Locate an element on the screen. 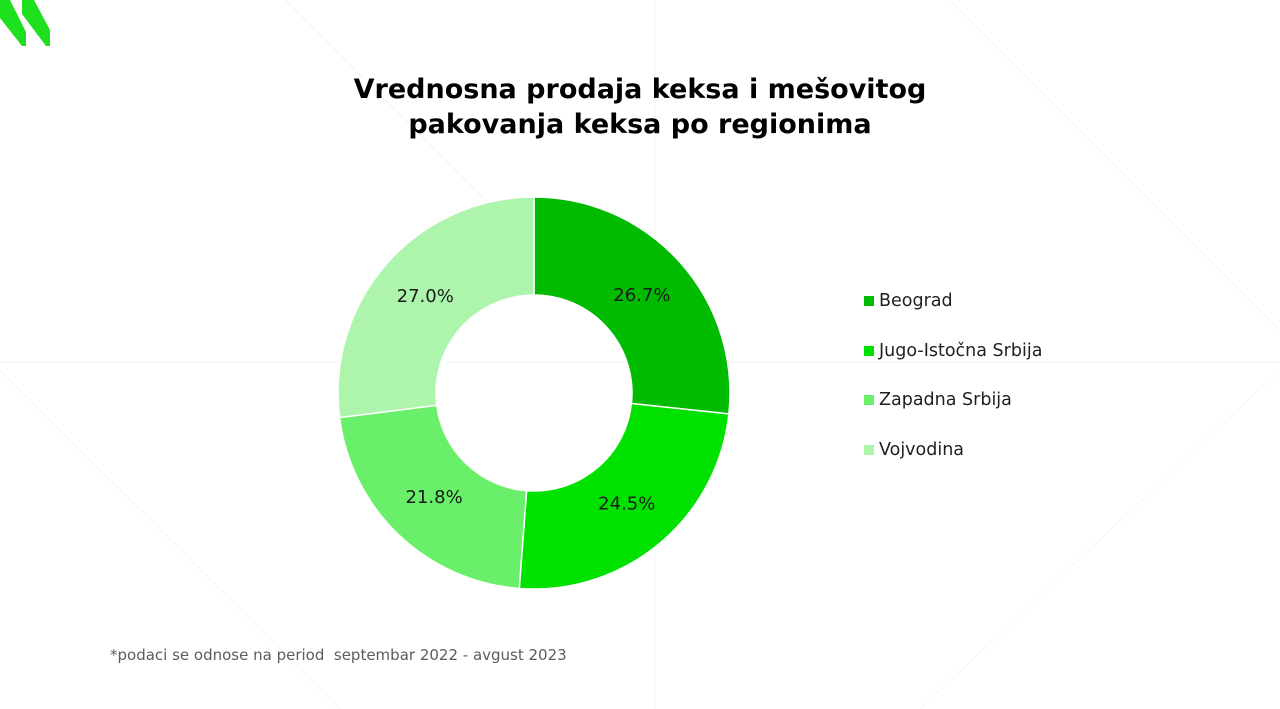 The height and width of the screenshot is (709, 1280). donut-slice-vojvodina is located at coordinates (436, 307).